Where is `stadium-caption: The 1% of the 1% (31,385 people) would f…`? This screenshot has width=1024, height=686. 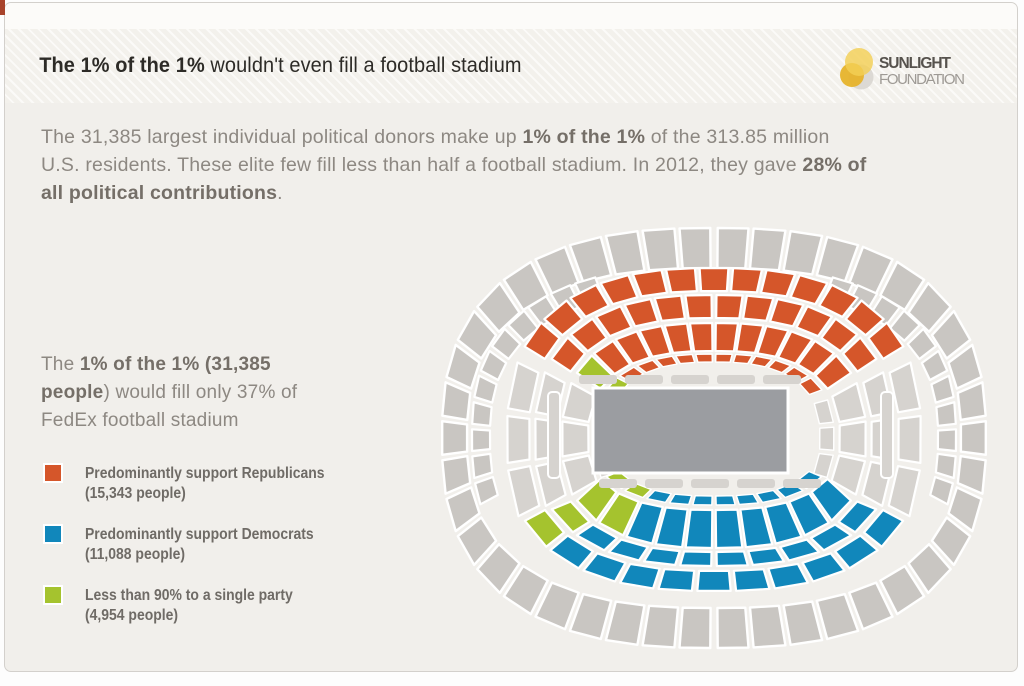 stadium-caption: The 1% of the 1% (31,385 people) would f… is located at coordinates (192, 393).